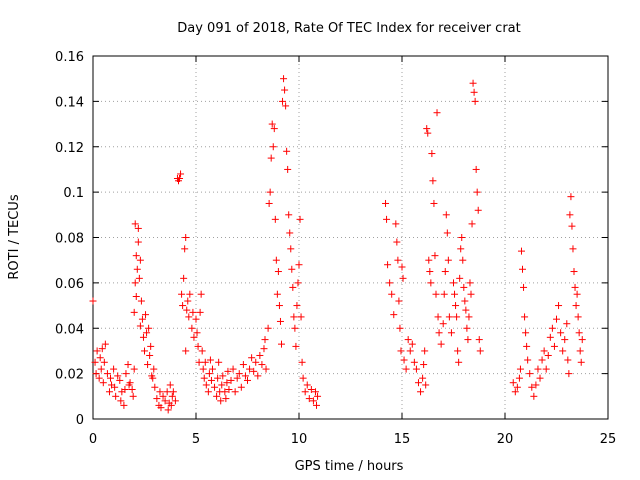 This screenshot has width=640, height=480. I want to click on x-tick-label: 15, so click(402, 439).